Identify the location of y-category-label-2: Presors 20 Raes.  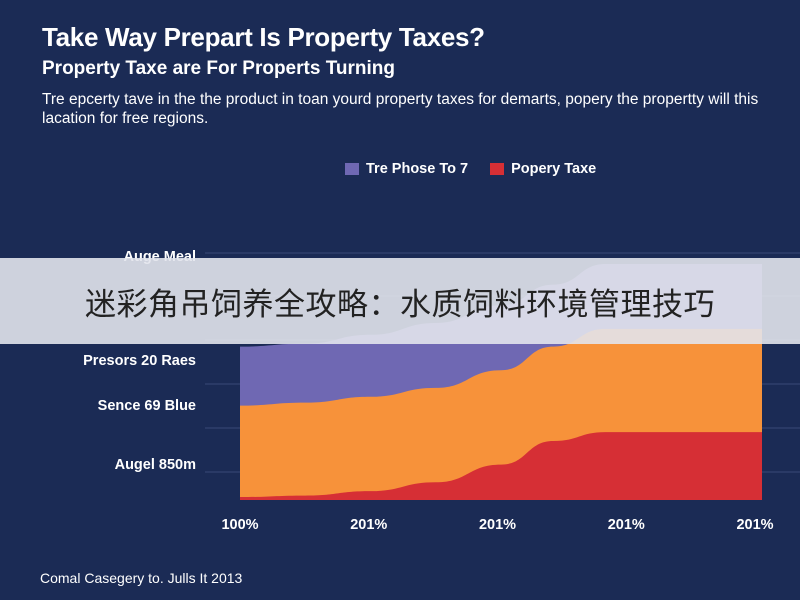
(139, 361).